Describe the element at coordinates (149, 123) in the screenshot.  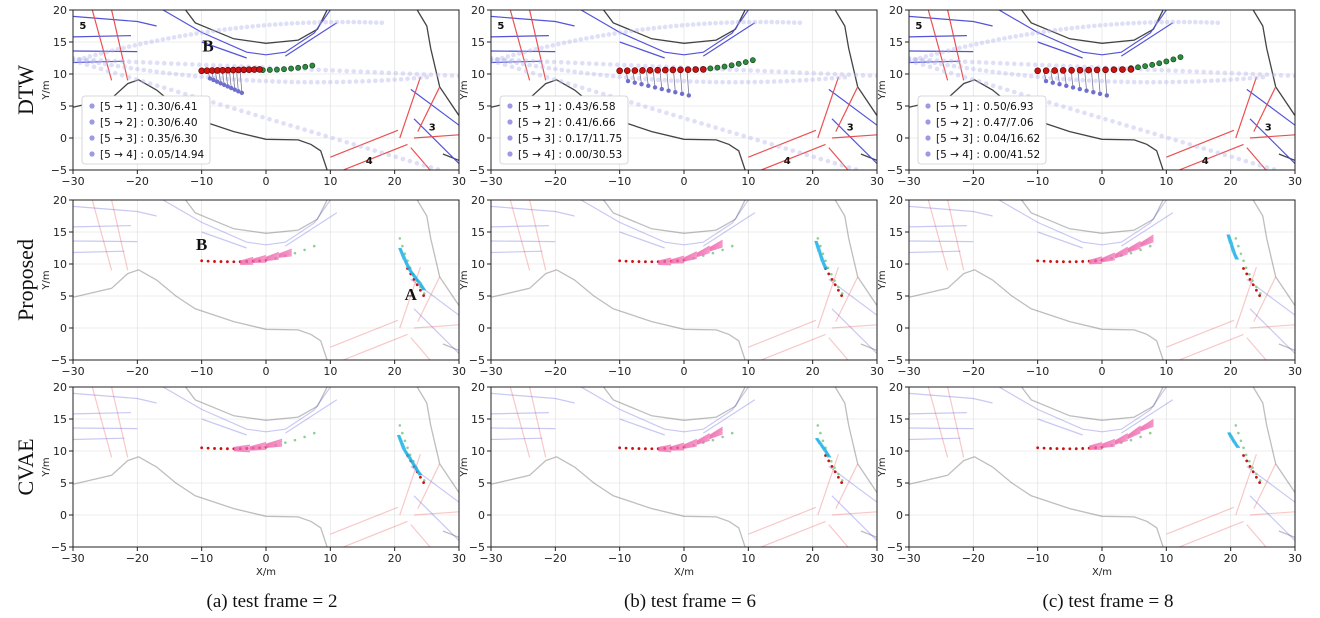
I see `legend-entry: [5 → 2] : 0.30/6.40` at that location.